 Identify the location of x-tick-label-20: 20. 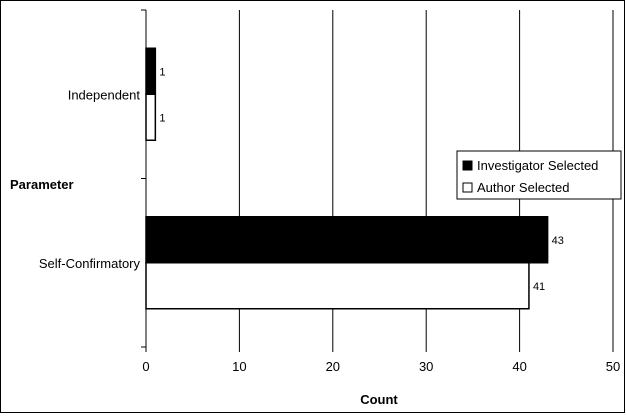
(333, 366).